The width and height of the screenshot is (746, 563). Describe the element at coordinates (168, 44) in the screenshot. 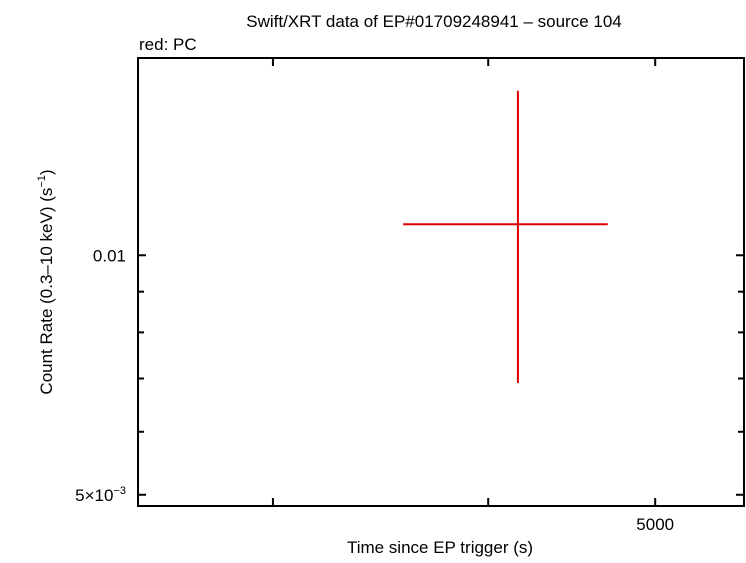

I see `chart-subtitle: red: PC` at that location.